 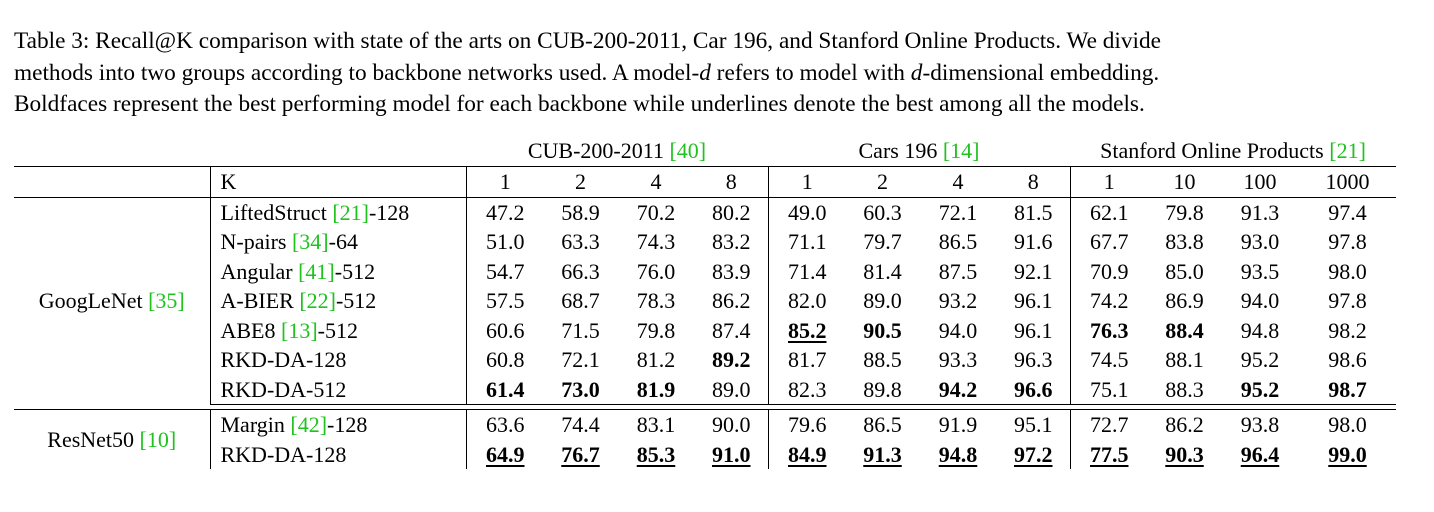 I want to click on recall-cell: 75.1, so click(x=1108, y=389).